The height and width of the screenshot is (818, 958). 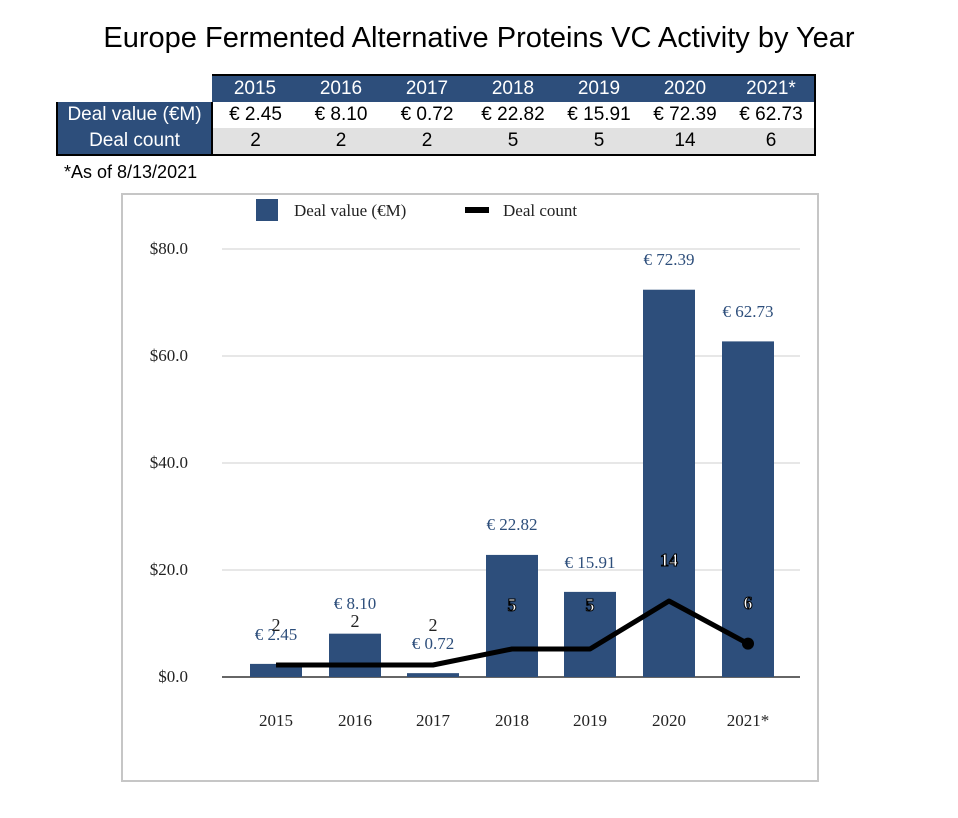 What do you see at coordinates (513, 115) in the screenshot?
I see `table-cell-value: € 22.82` at bounding box center [513, 115].